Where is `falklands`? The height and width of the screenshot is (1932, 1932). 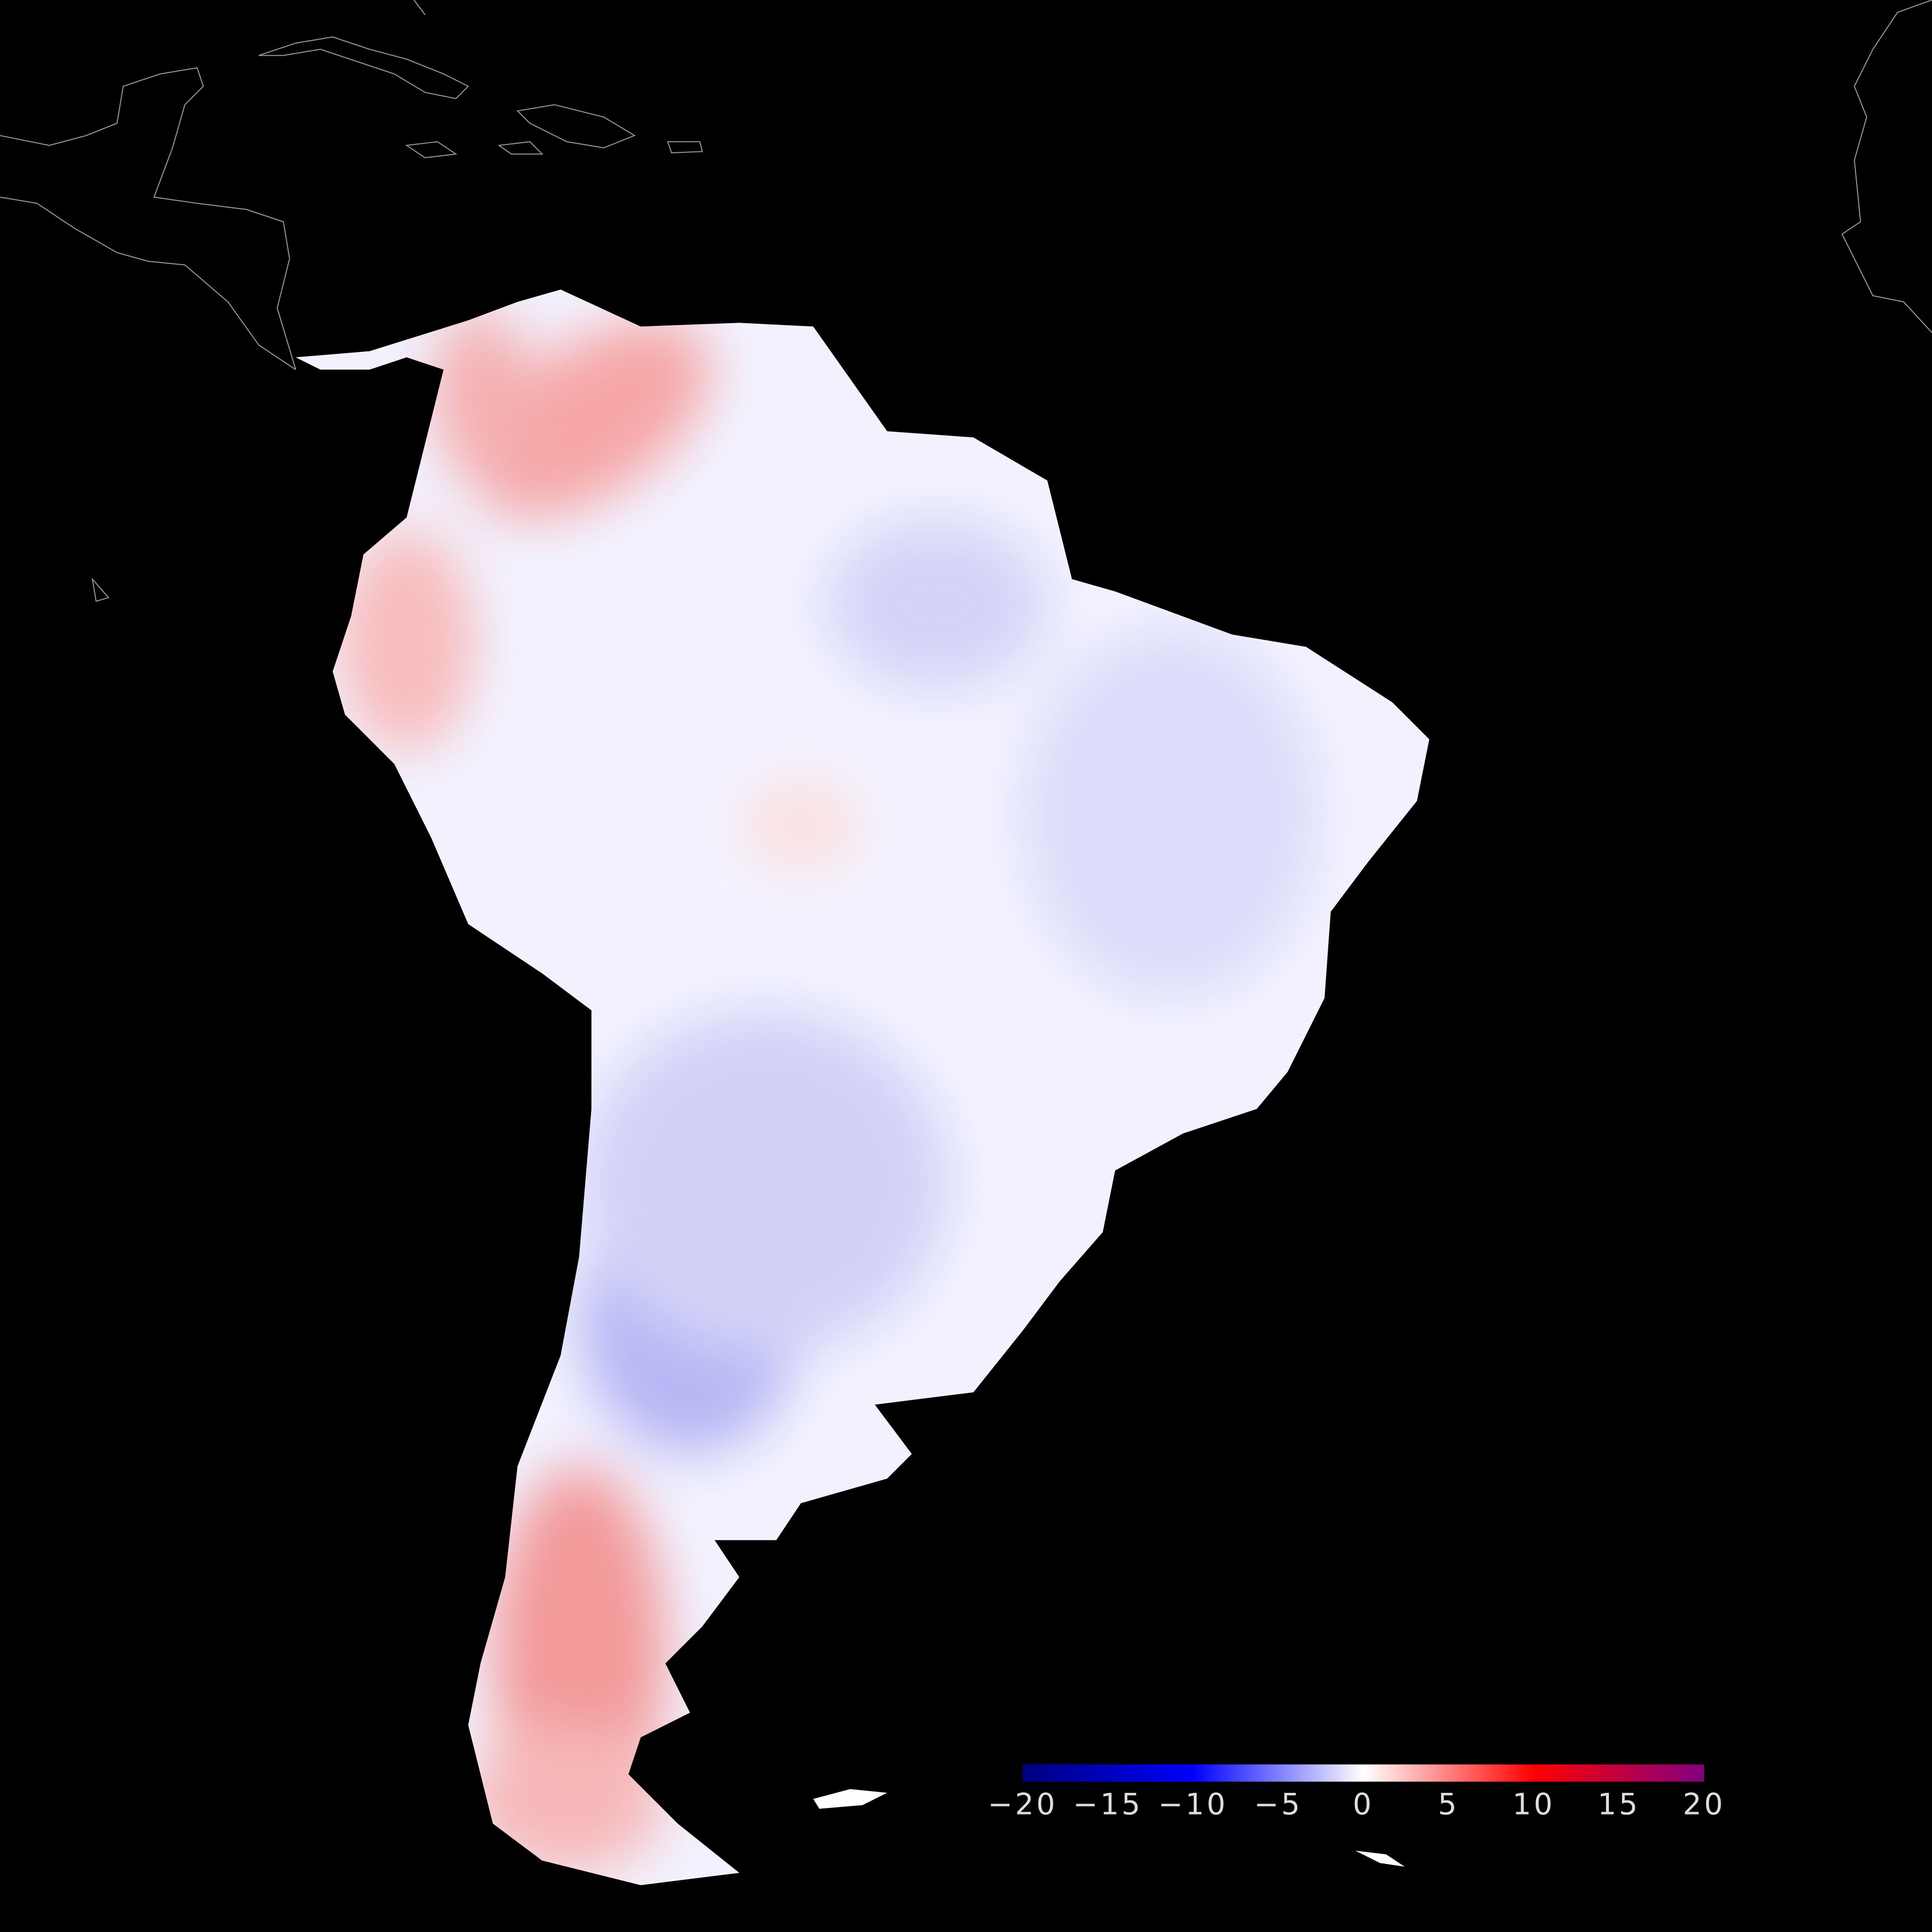 falklands is located at coordinates (850, 1799).